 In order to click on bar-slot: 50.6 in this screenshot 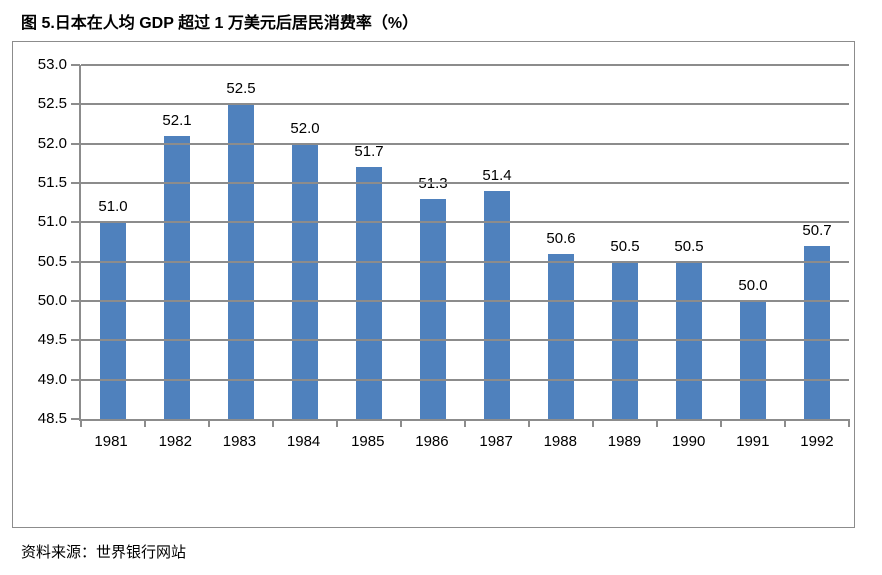, I will do `click(561, 242)`.